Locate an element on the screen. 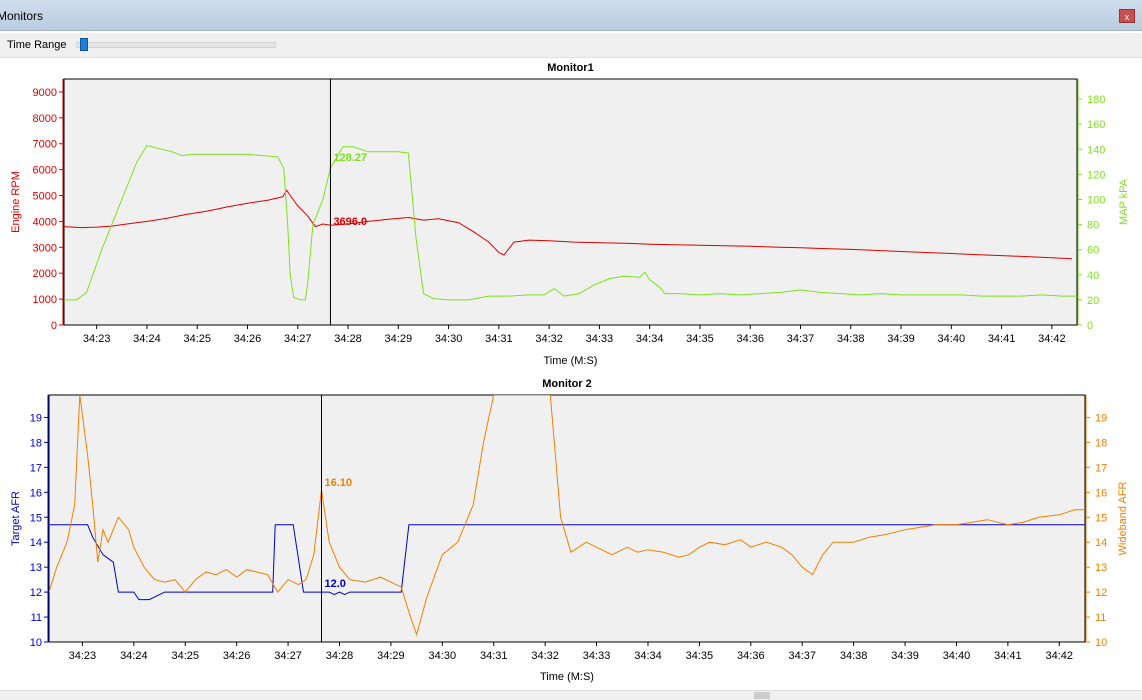  left-axis-label: Engine RPM is located at coordinates (16, 202).